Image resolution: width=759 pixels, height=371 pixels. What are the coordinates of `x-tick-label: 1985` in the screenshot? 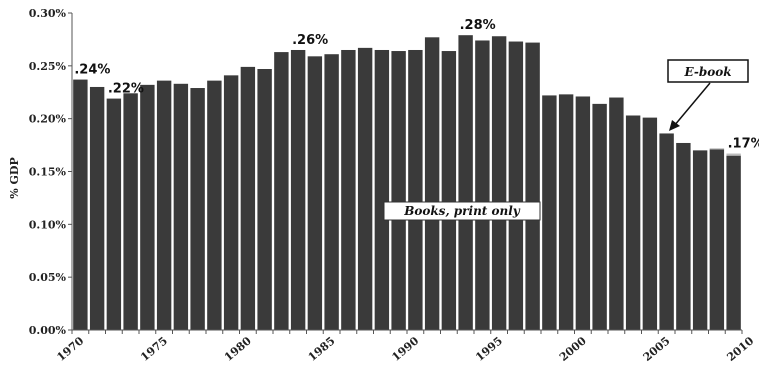 It's located at (322, 349).